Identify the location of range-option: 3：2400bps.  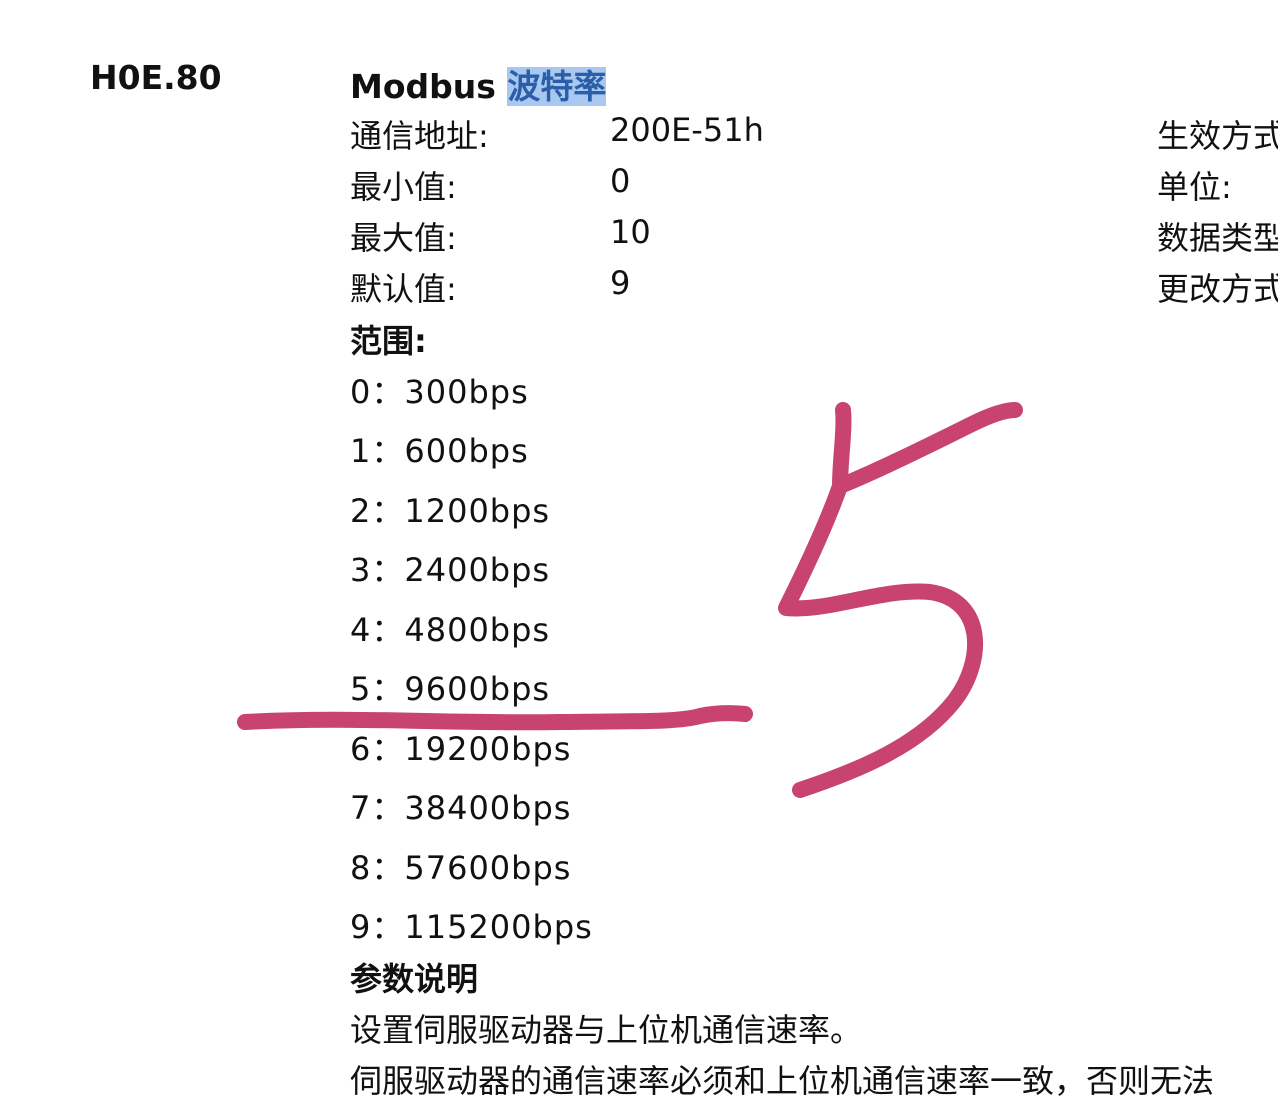
(450, 570).